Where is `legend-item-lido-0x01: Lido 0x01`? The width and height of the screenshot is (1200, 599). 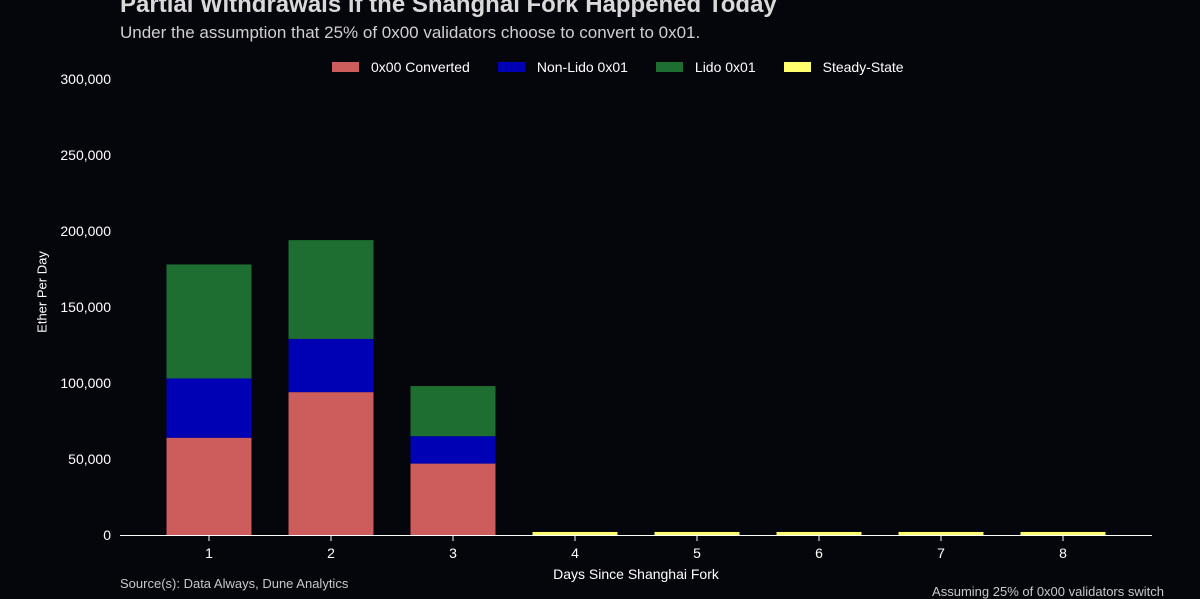
legend-item-lido-0x01: Lido 0x01 is located at coordinates (705, 67).